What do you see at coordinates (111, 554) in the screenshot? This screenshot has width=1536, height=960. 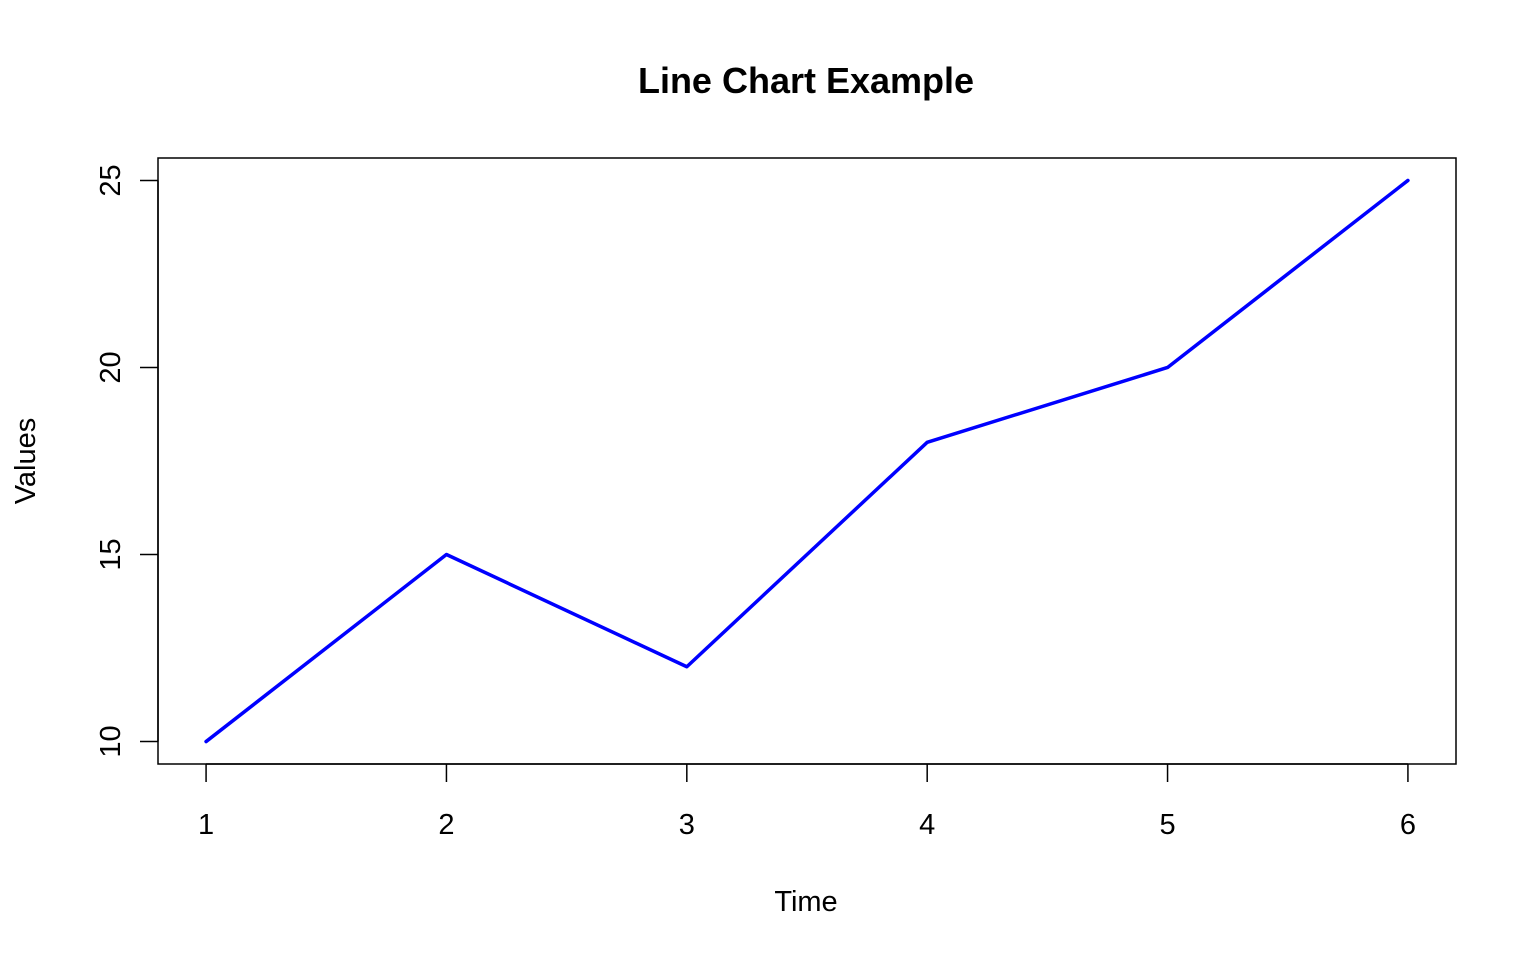 I see `y-tick-label: 15` at bounding box center [111, 554].